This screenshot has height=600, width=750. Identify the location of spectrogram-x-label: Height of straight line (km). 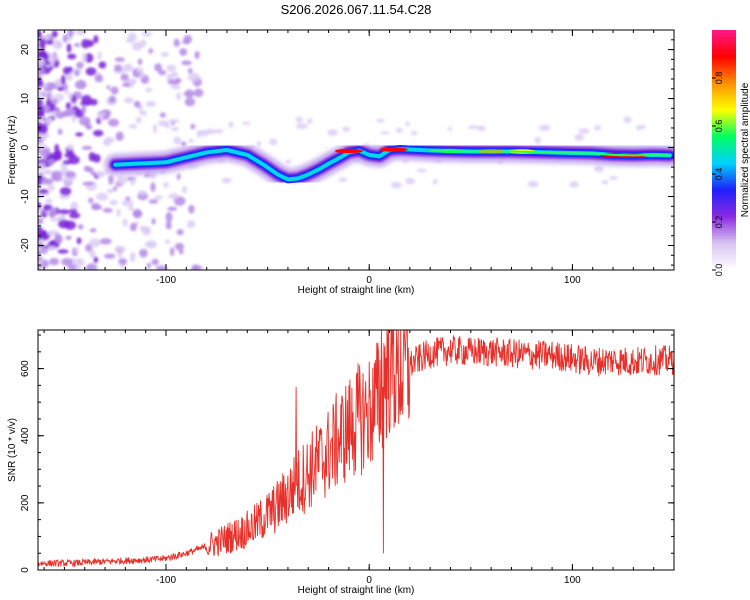
(356, 290).